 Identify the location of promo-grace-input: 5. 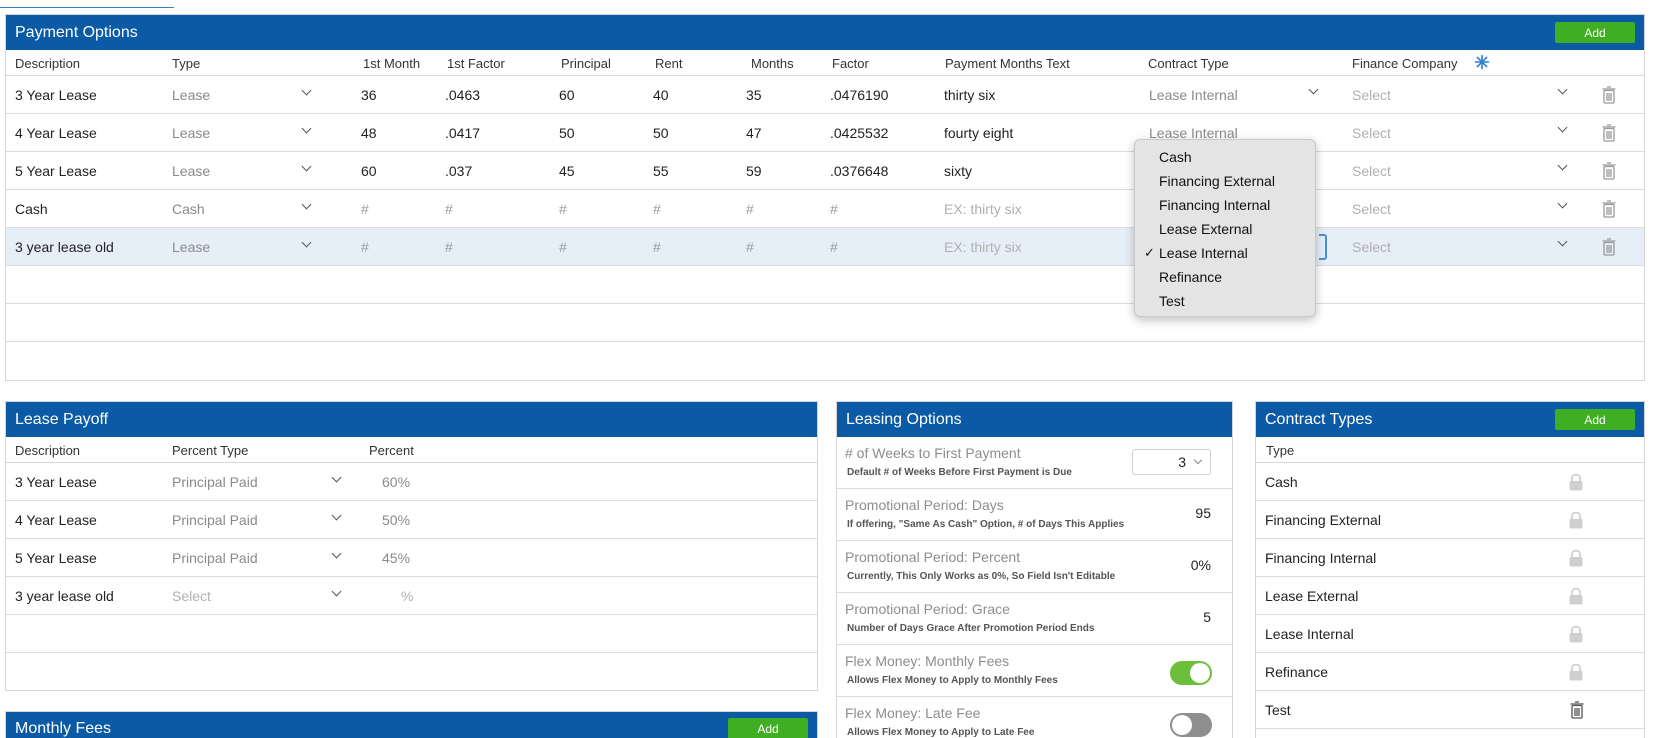
(1207, 617).